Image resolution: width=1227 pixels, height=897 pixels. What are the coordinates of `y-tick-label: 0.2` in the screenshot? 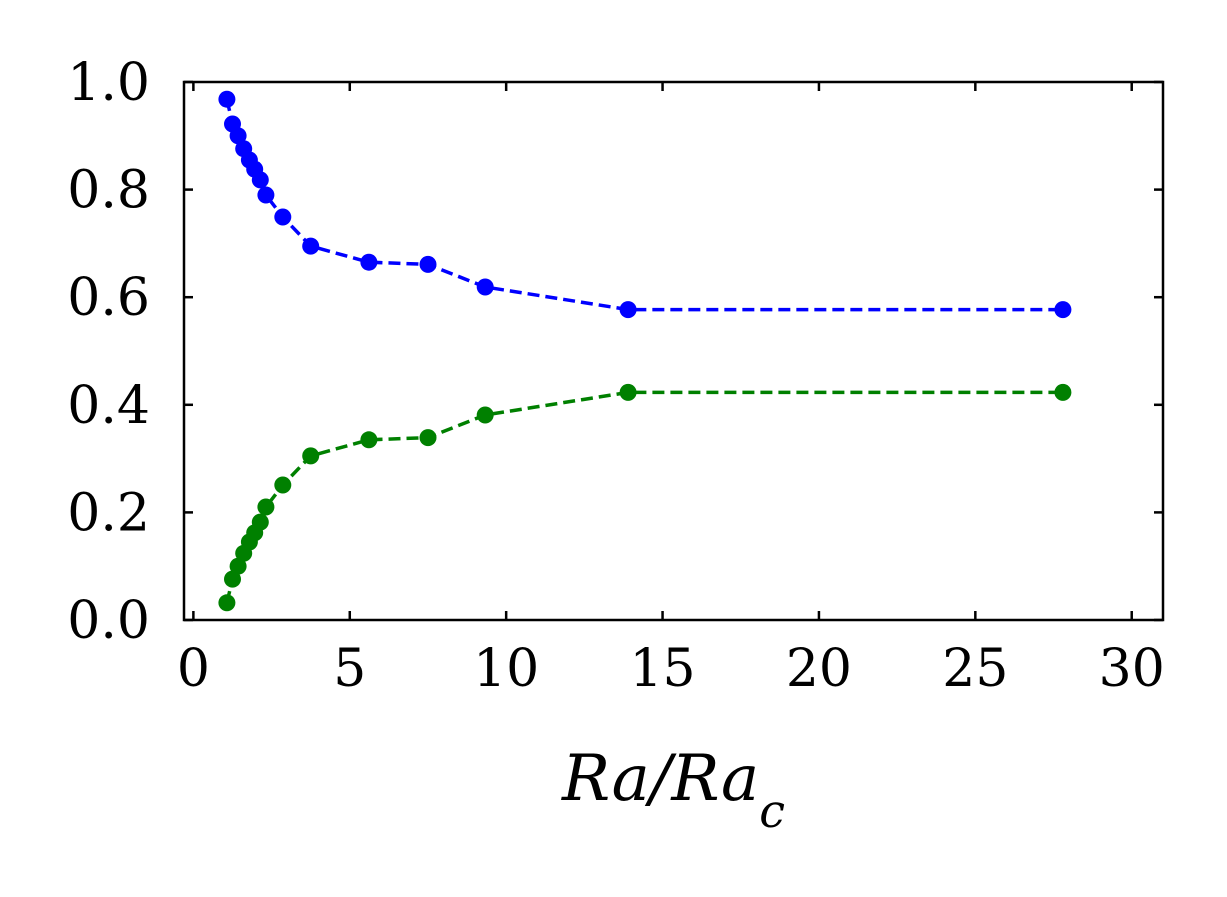 It's located at (108, 513).